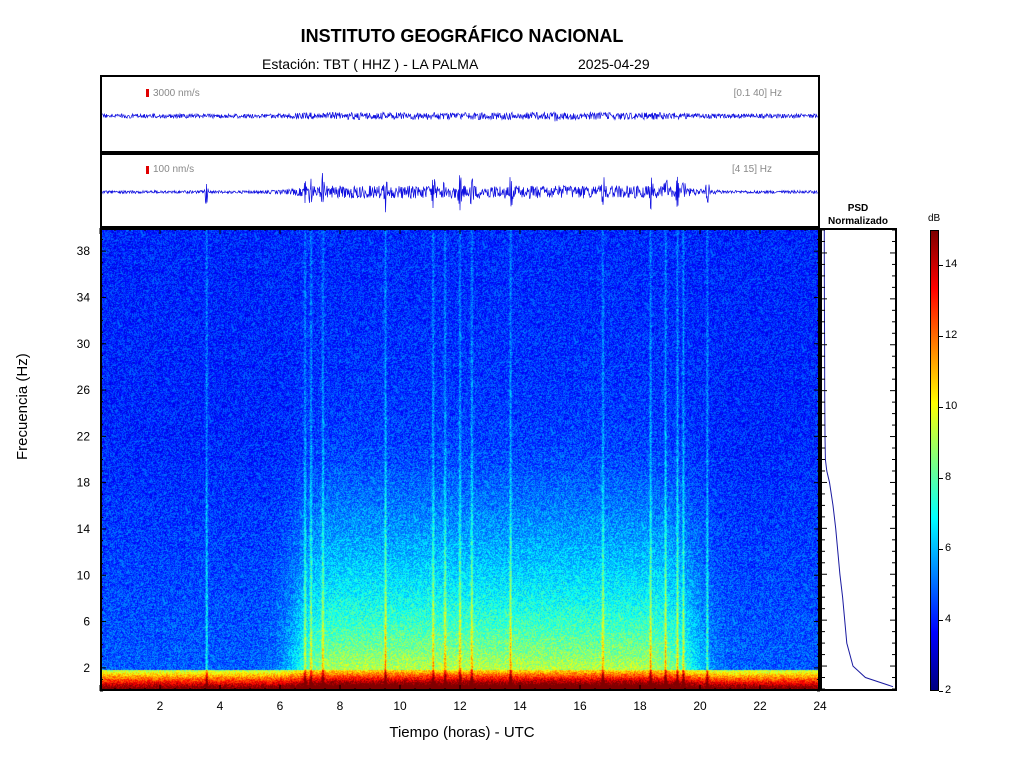 The image size is (1024, 768). I want to click on colorbar, so click(934, 460).